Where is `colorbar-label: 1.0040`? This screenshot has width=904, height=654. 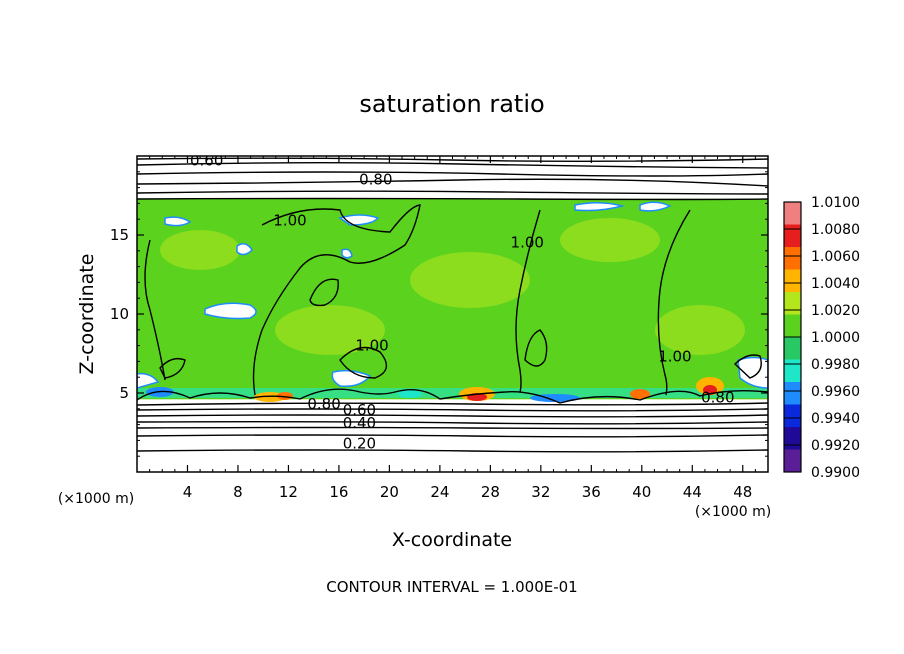
colorbar-label: 1.0040 is located at coordinates (835, 284).